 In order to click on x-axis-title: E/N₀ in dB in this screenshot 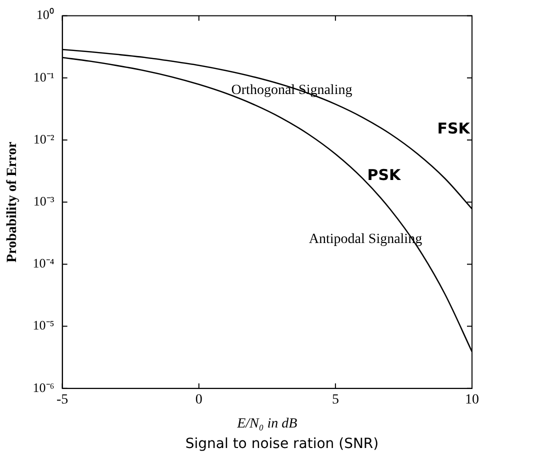, I will do `click(267, 424)`.